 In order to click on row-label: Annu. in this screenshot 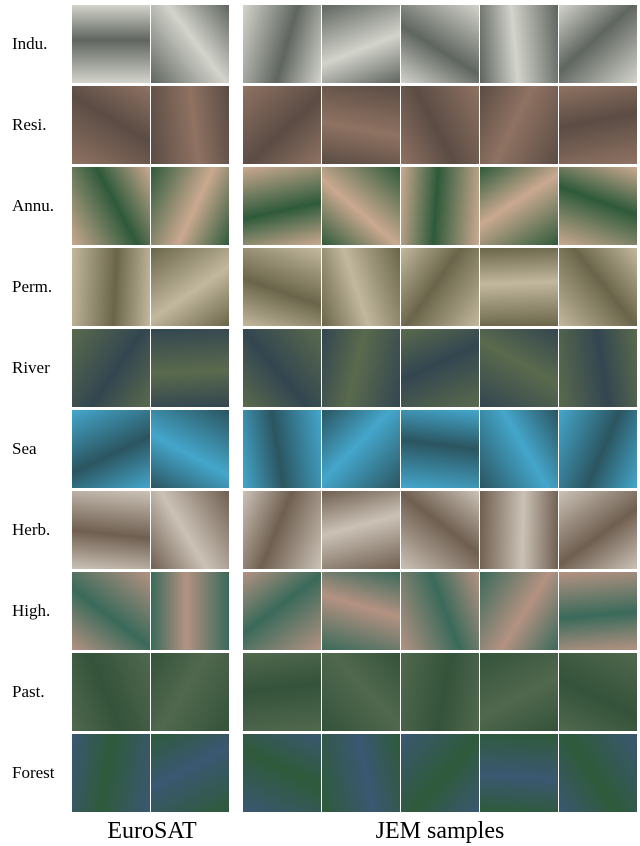, I will do `click(33, 205)`.